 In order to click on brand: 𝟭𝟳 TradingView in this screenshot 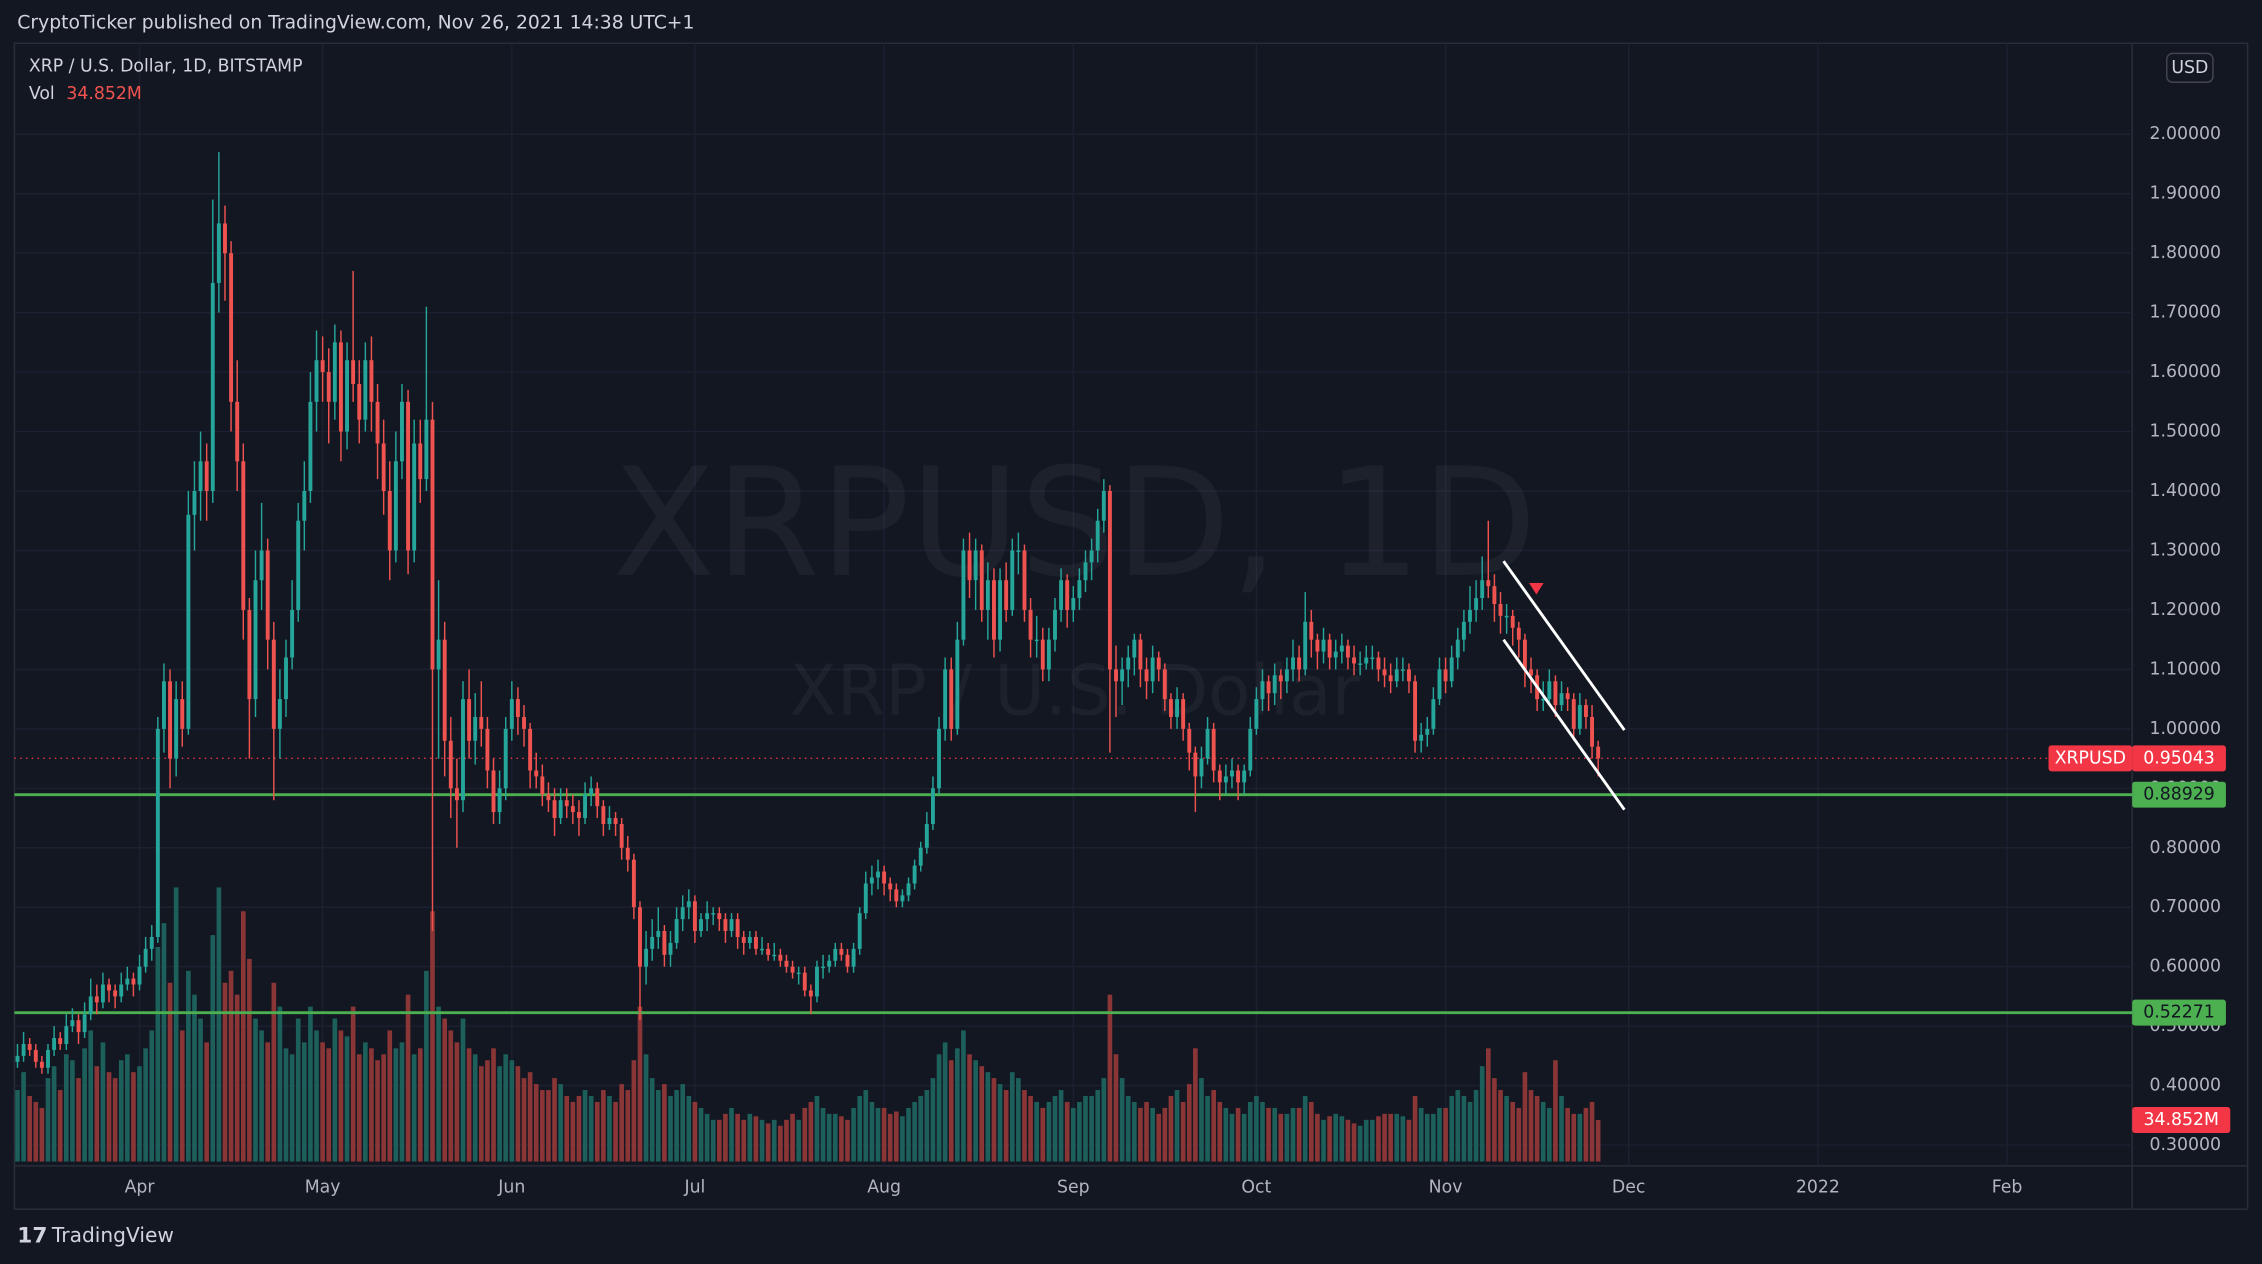, I will do `click(95, 1236)`.